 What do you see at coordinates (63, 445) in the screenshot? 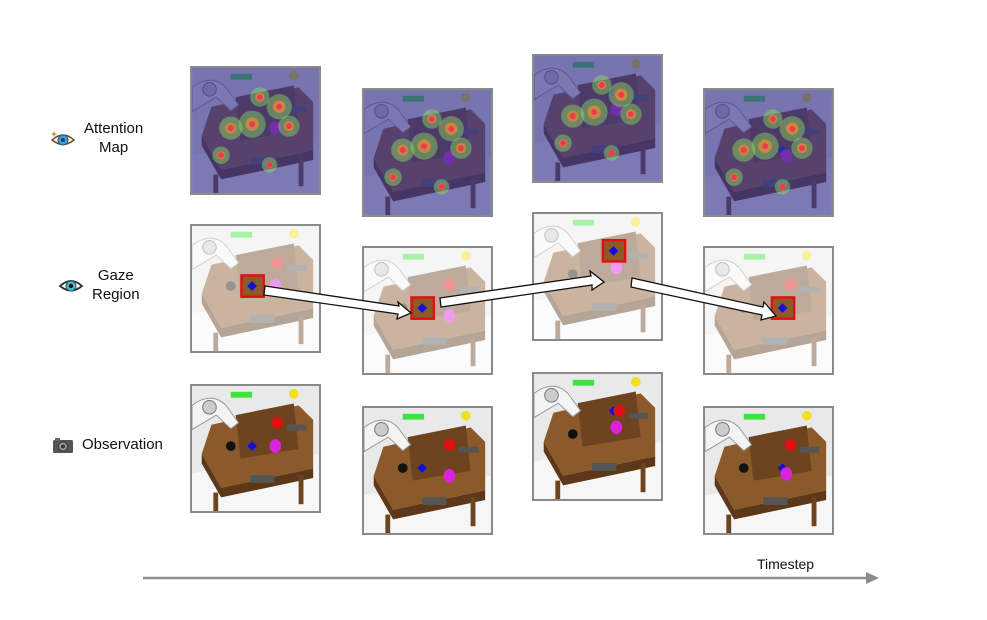
I see `camera-icon` at bounding box center [63, 445].